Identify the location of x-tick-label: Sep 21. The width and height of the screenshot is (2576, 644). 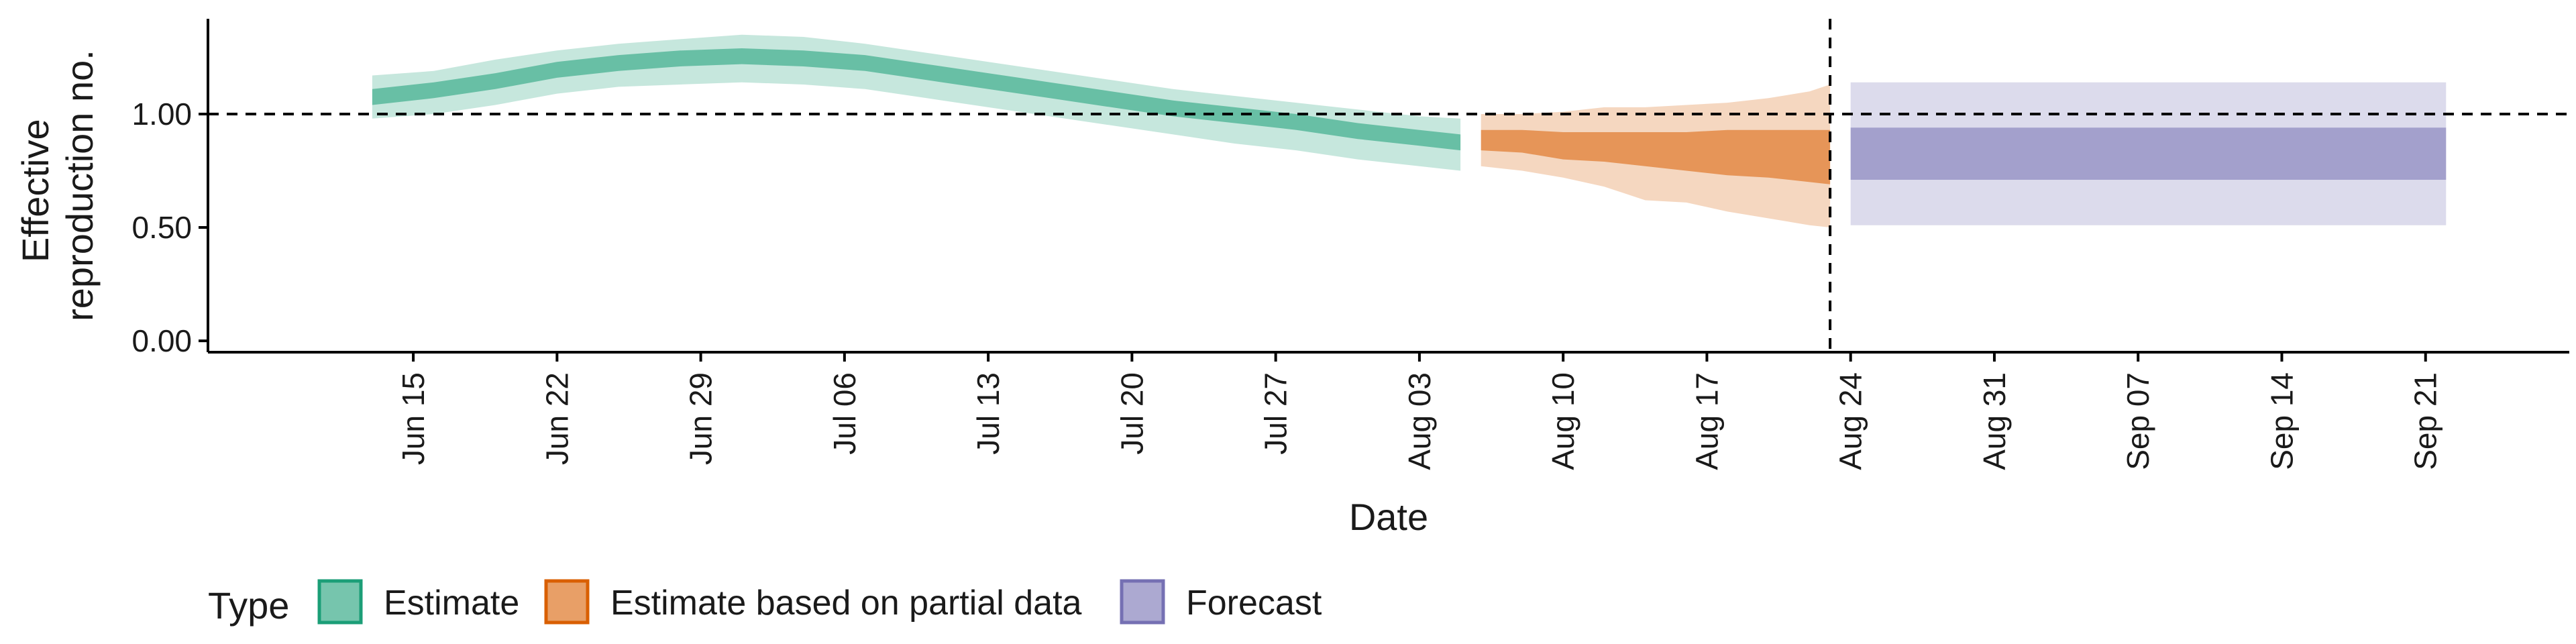
(2425, 421).